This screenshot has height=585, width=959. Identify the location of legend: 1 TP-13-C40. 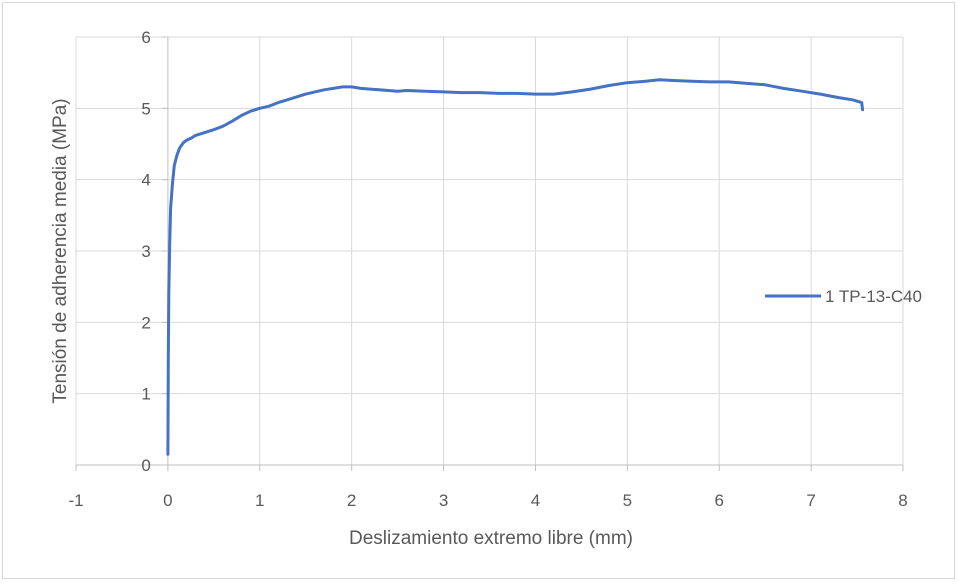
(843, 296).